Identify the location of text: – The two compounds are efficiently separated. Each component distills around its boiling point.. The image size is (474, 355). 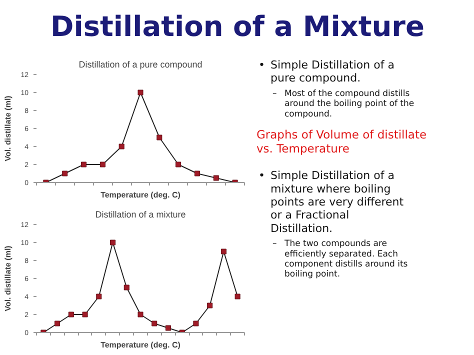
(340, 259).